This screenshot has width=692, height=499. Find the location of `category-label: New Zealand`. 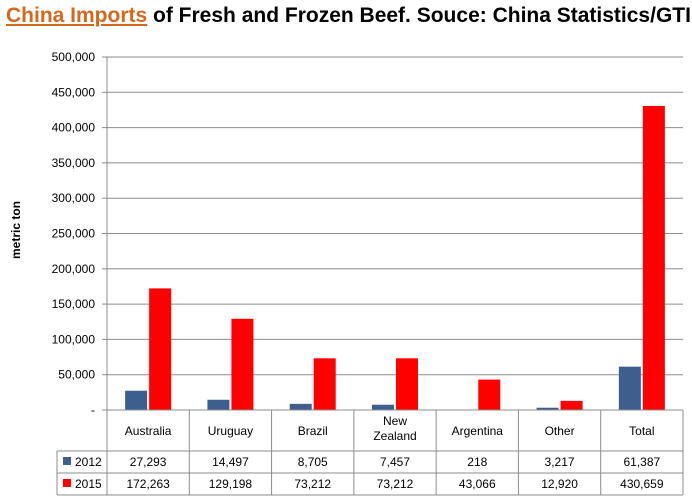

category-label: New Zealand is located at coordinates (394, 428).